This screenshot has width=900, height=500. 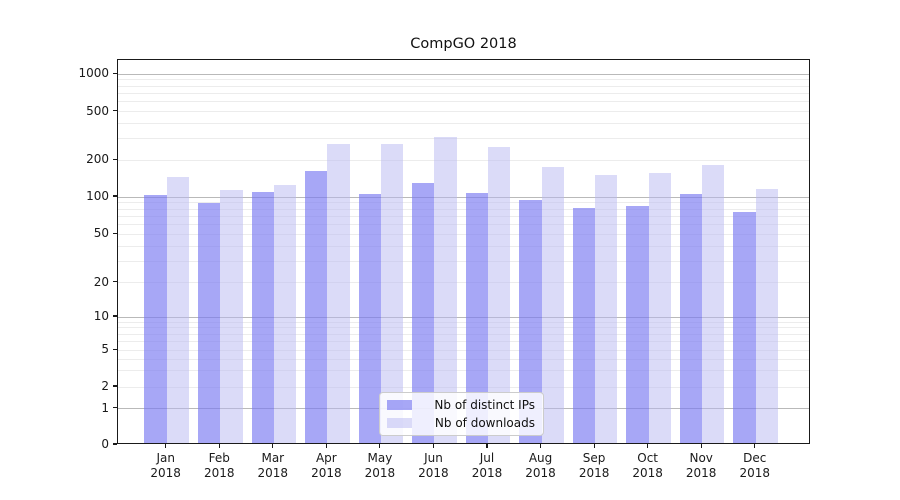 What do you see at coordinates (755, 446) in the screenshot?
I see `x-tick-mark-dec` at bounding box center [755, 446].